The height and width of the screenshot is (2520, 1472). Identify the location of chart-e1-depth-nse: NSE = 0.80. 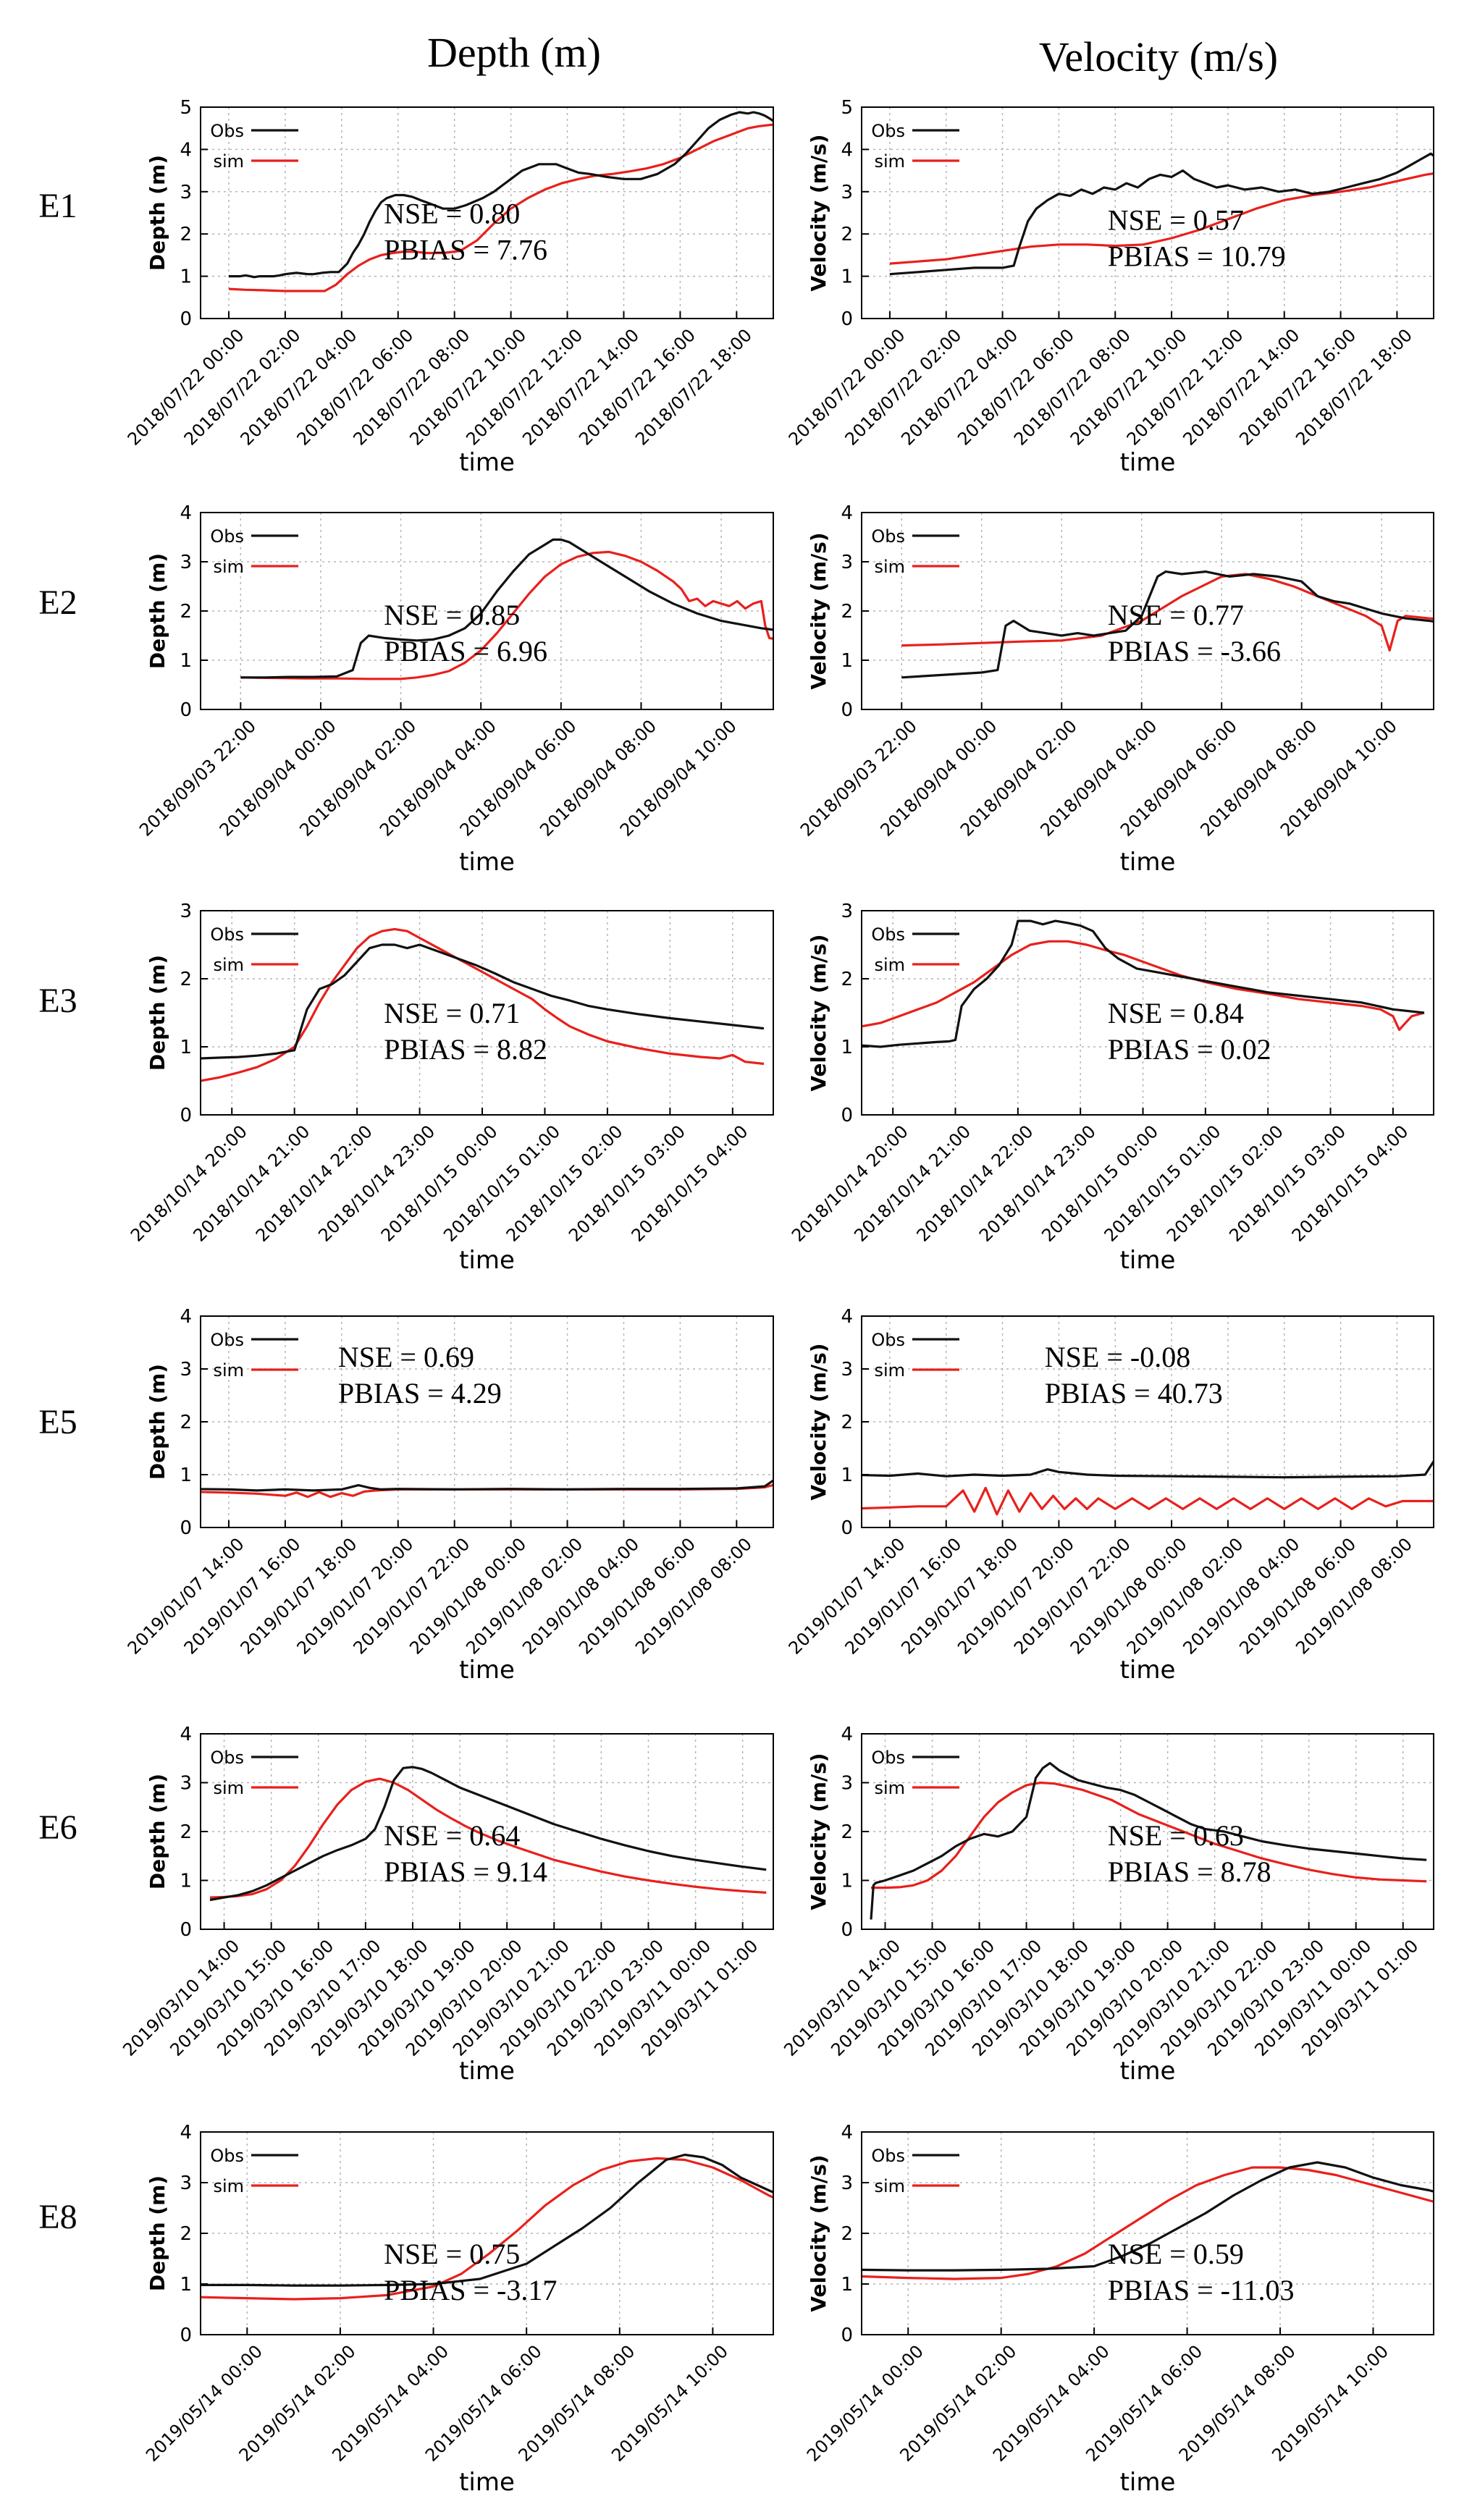
(452, 214).